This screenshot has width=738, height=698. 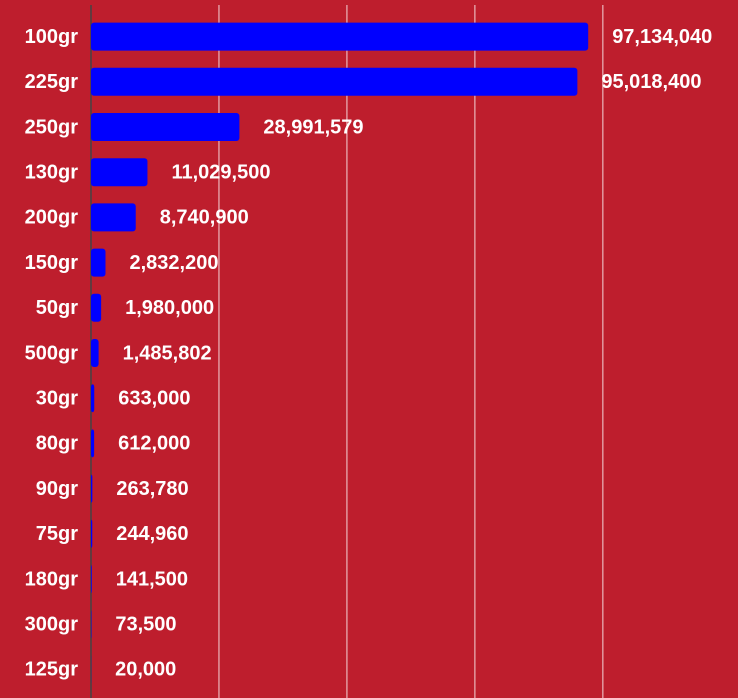 What do you see at coordinates (651, 82) in the screenshot?
I see `value-label: 95,018,400` at bounding box center [651, 82].